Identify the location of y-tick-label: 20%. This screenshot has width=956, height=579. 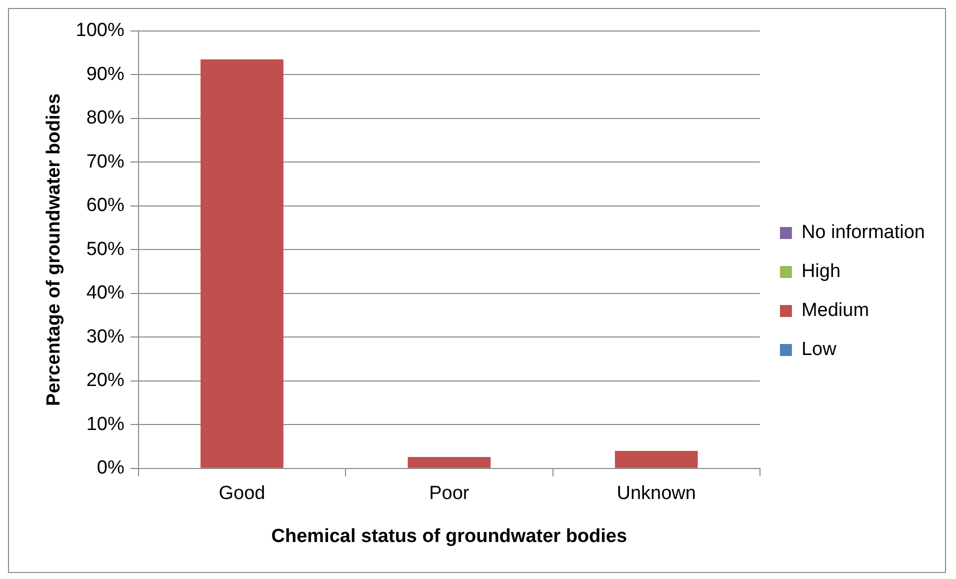
(105, 381).